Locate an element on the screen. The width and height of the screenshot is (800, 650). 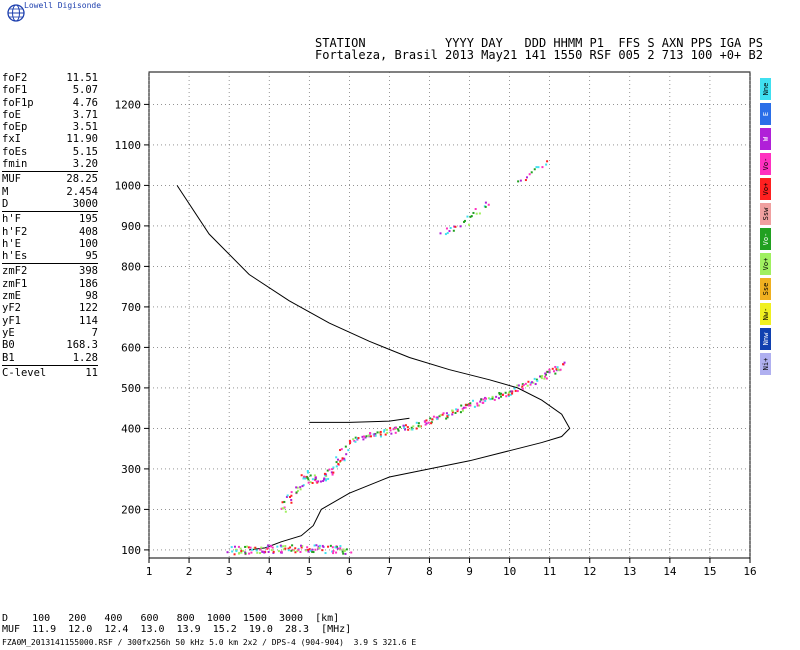
x-tick-label: 6 is located at coordinates (349, 571).